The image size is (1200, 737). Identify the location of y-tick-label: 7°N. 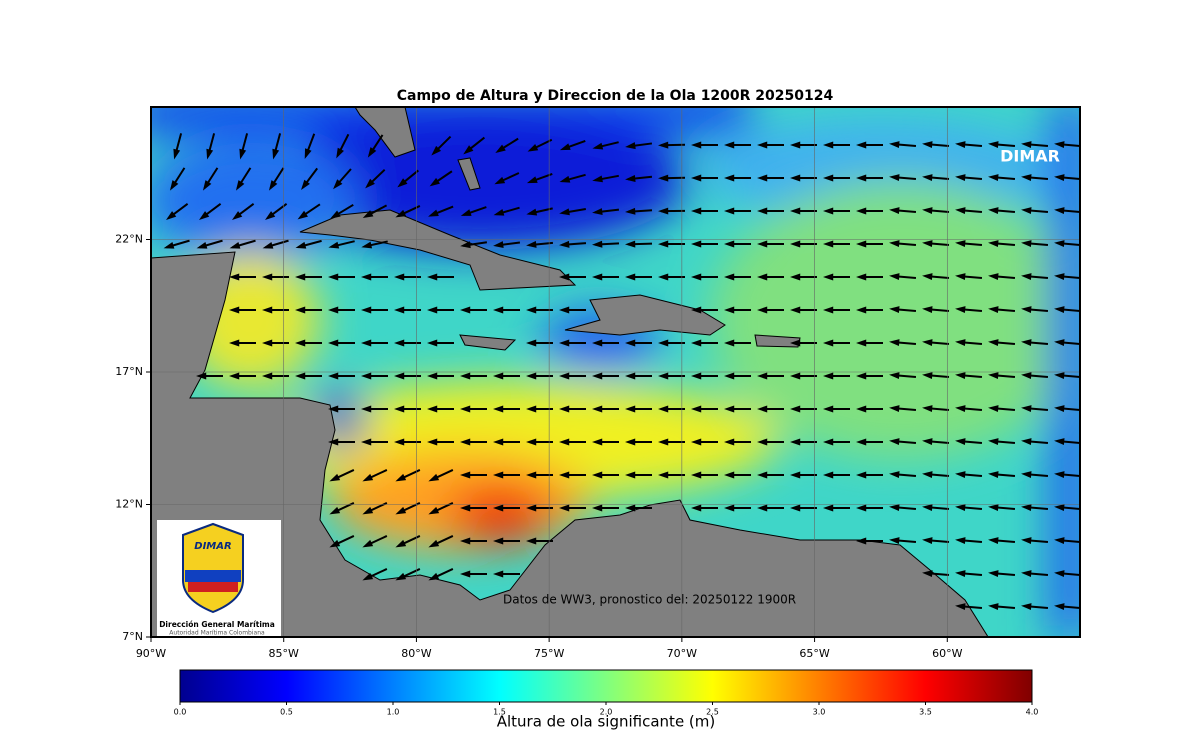
(132, 636).